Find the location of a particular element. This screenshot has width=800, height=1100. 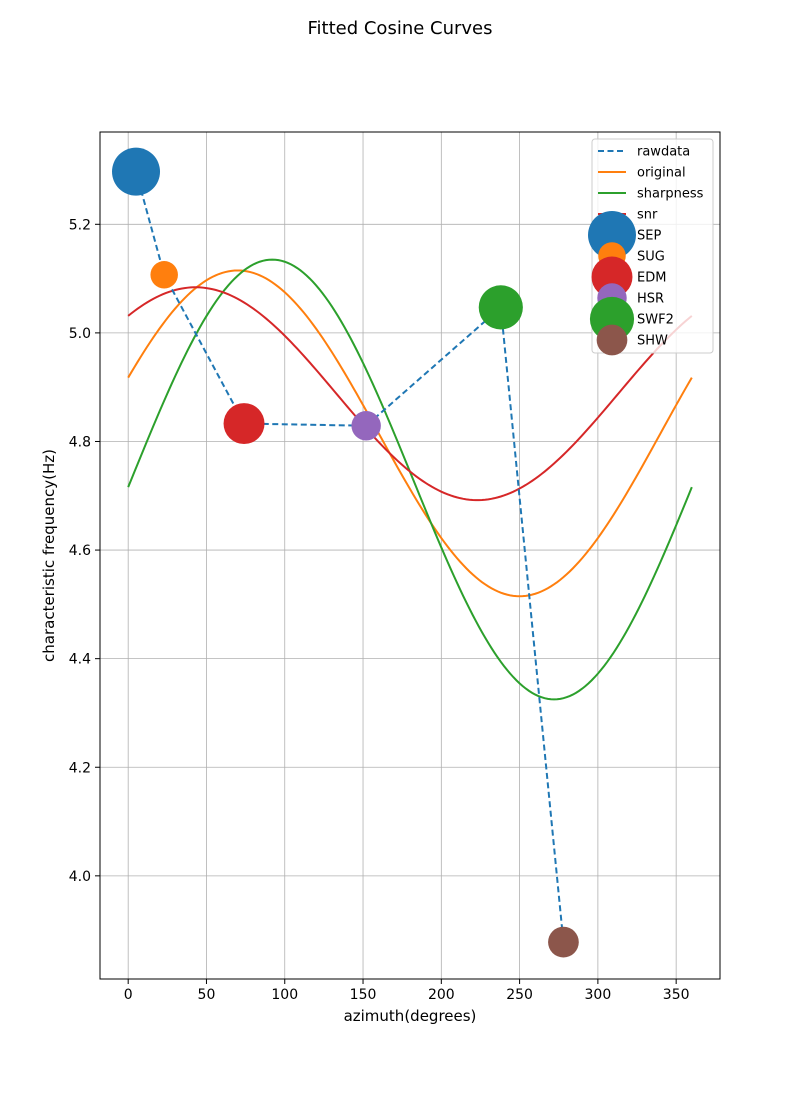

y-tick-label: 4.6 is located at coordinates (80, 551).